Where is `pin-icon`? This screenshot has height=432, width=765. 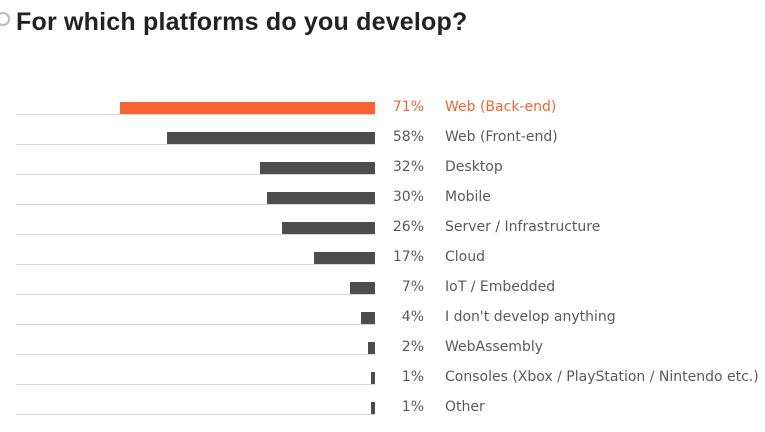
pin-icon is located at coordinates (5, 19).